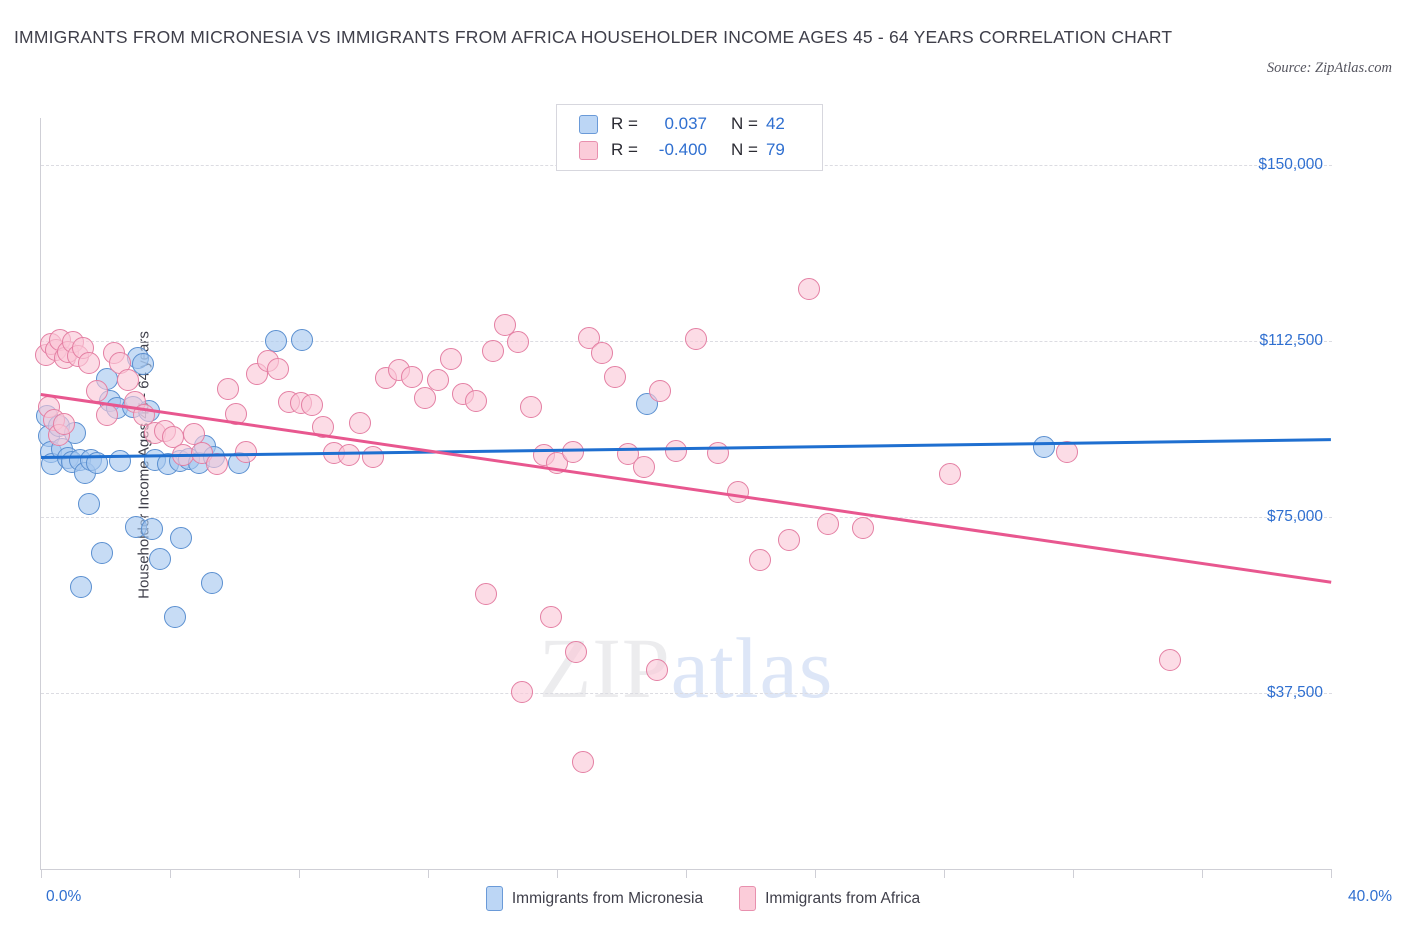 This screenshot has height=930, width=1406. What do you see at coordinates (1294, 516) in the screenshot?
I see `y-axis-tick-label: $75,000` at bounding box center [1294, 516].